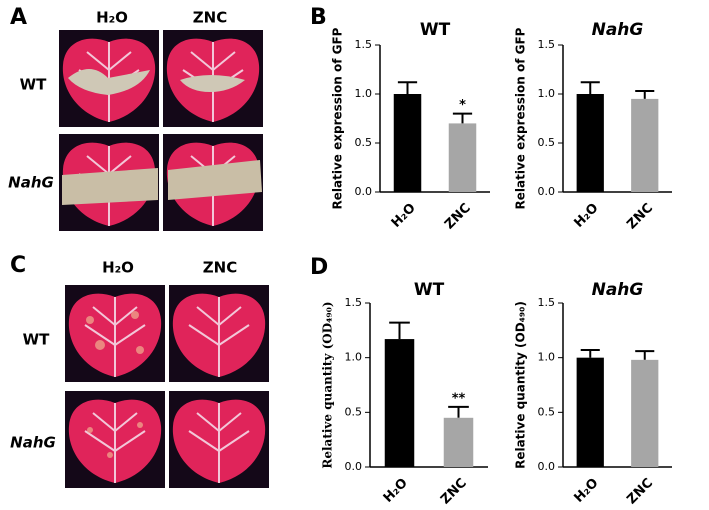 The height and width of the screenshot is (510, 709). What do you see at coordinates (318, 17) in the screenshot?
I see `panel-label: B` at bounding box center [318, 17].